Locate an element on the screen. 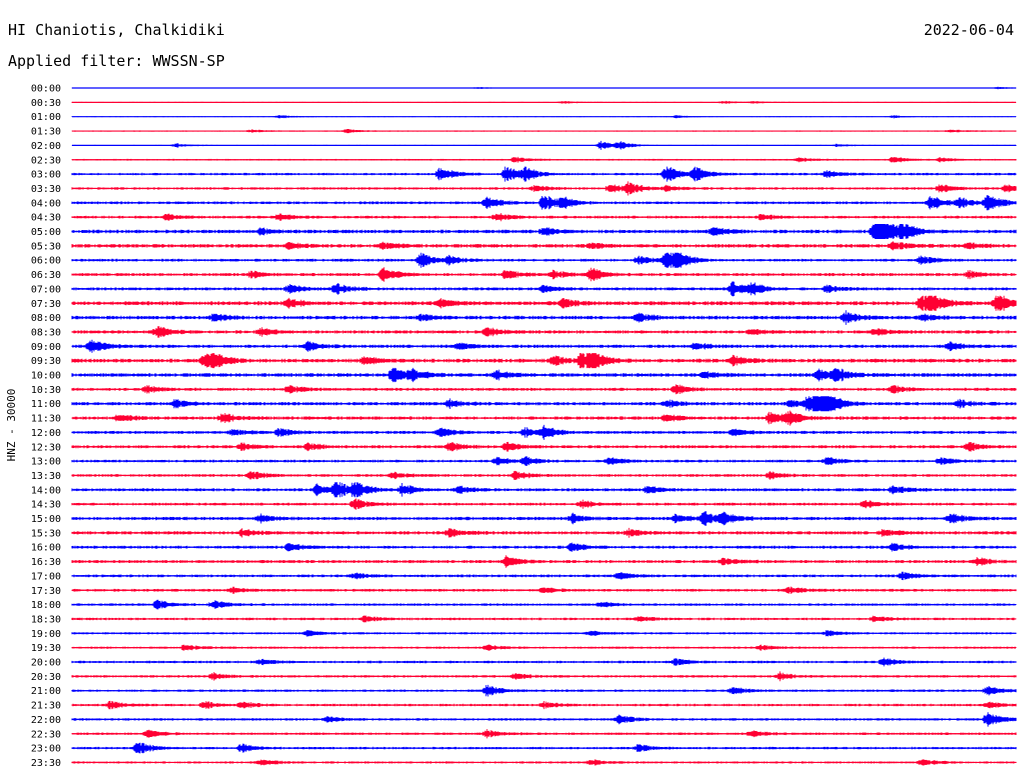 The width and height of the screenshot is (1024, 780). row-time-label: 14:30 is located at coordinates (46, 505).